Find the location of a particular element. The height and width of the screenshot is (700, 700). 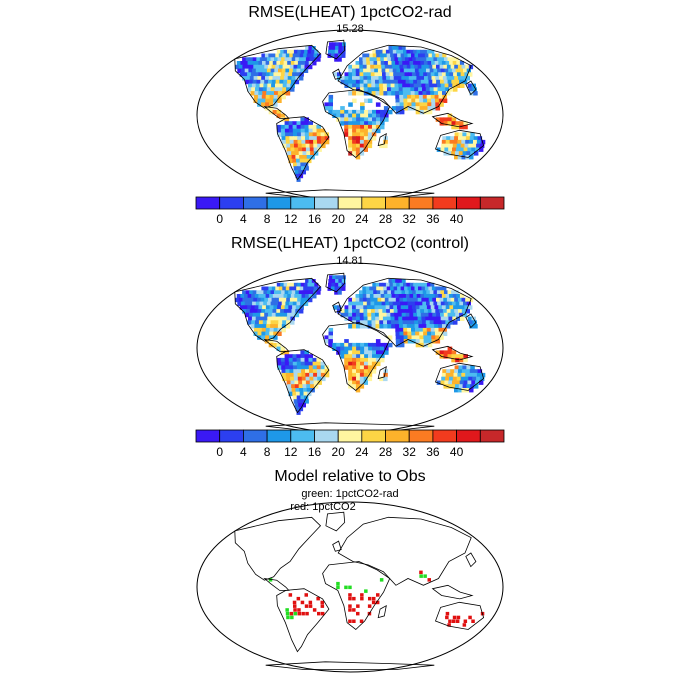

coastline-eurasia is located at coordinates (404, 312).